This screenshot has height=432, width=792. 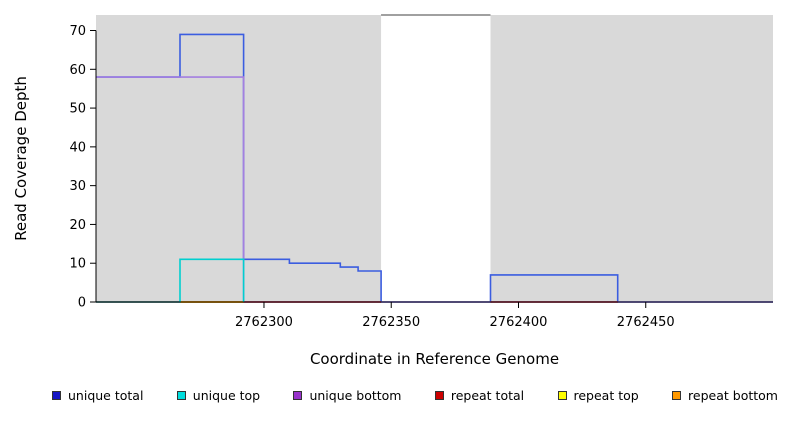 I want to click on legend-item-repeat-top: repeat top, so click(x=598, y=395).